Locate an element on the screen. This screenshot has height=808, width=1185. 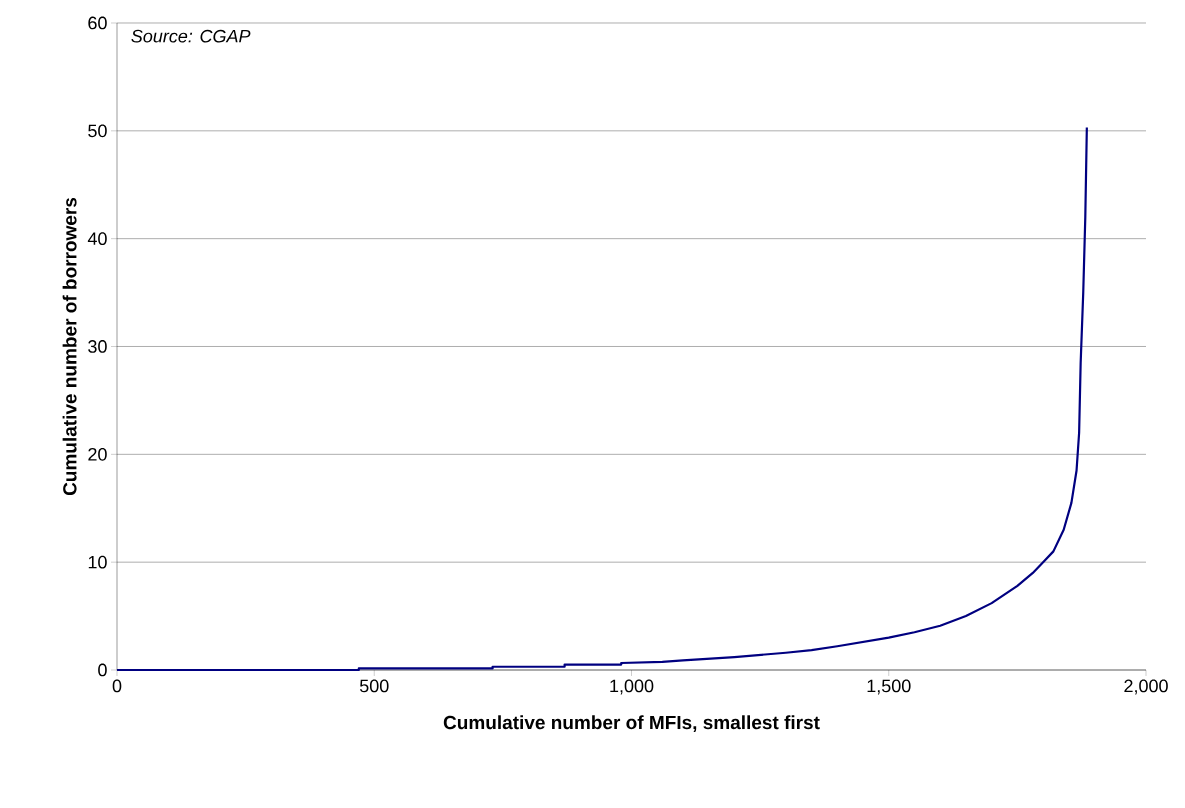
x-tick-label: 0 is located at coordinates (117, 686).